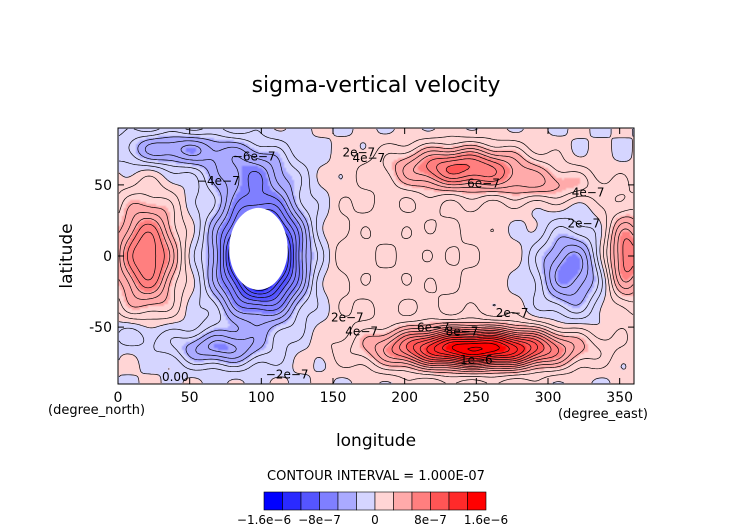  I want to click on colorbar-ticks: −1.6e−6 −8e−7 0 8e−7 1.6e−6, so click(372, 520).